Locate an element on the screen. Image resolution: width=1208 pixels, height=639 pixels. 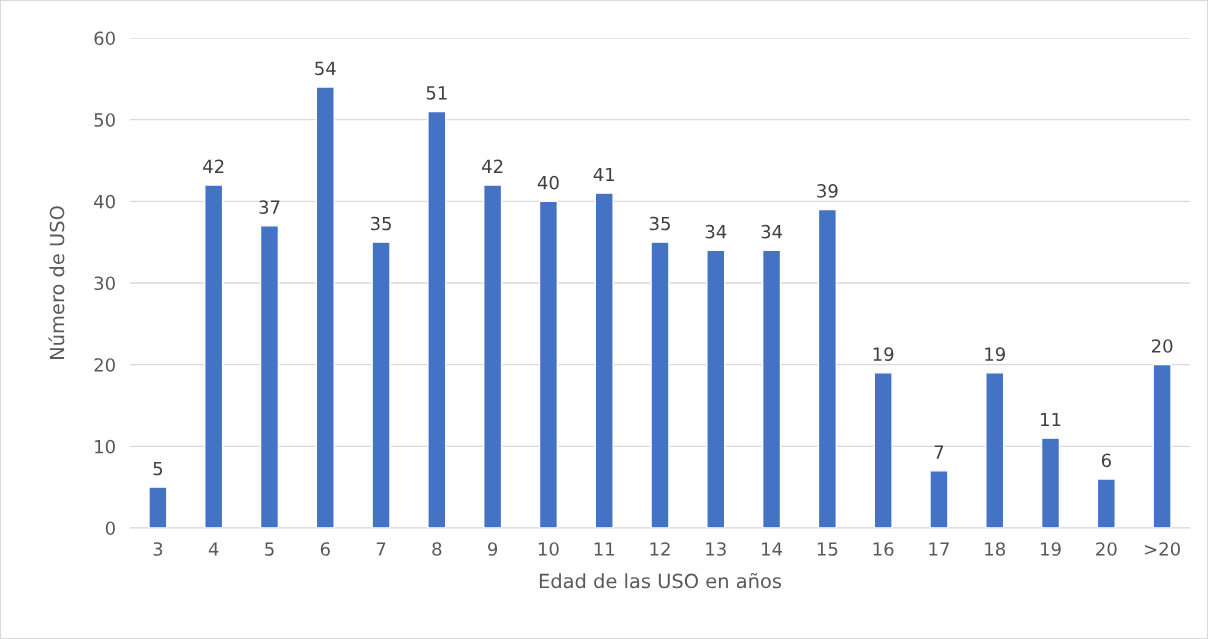
x-tick-label: 19 is located at coordinates (1051, 549).